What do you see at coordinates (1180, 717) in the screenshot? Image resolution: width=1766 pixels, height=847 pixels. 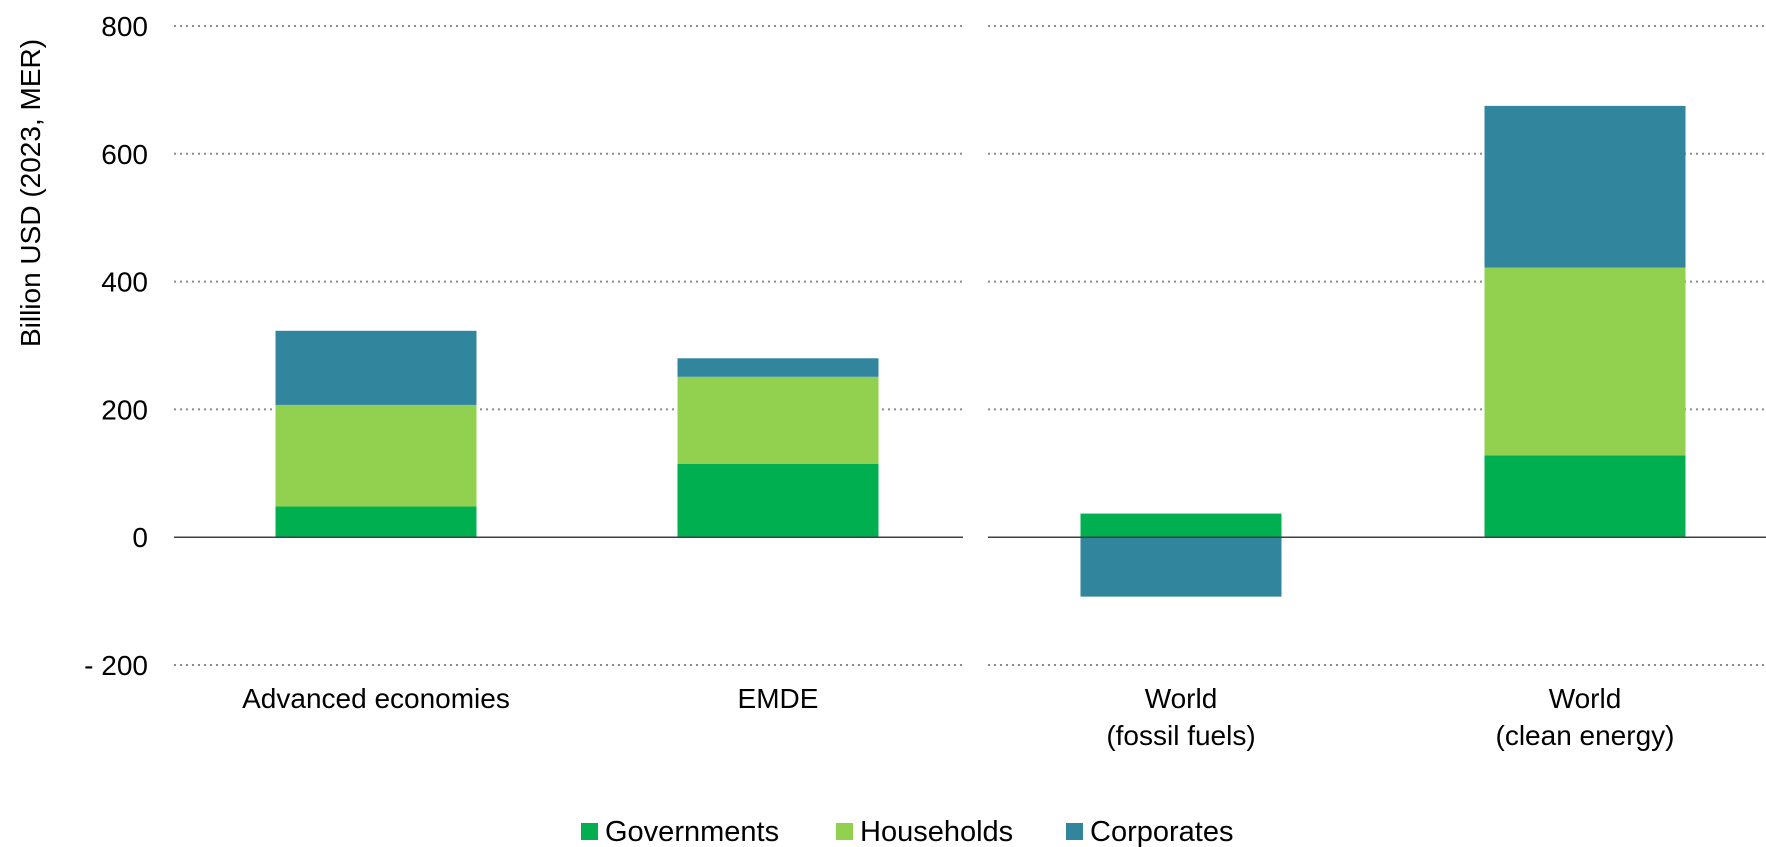 I see `category-label: World (fossil fuels)` at bounding box center [1180, 717].